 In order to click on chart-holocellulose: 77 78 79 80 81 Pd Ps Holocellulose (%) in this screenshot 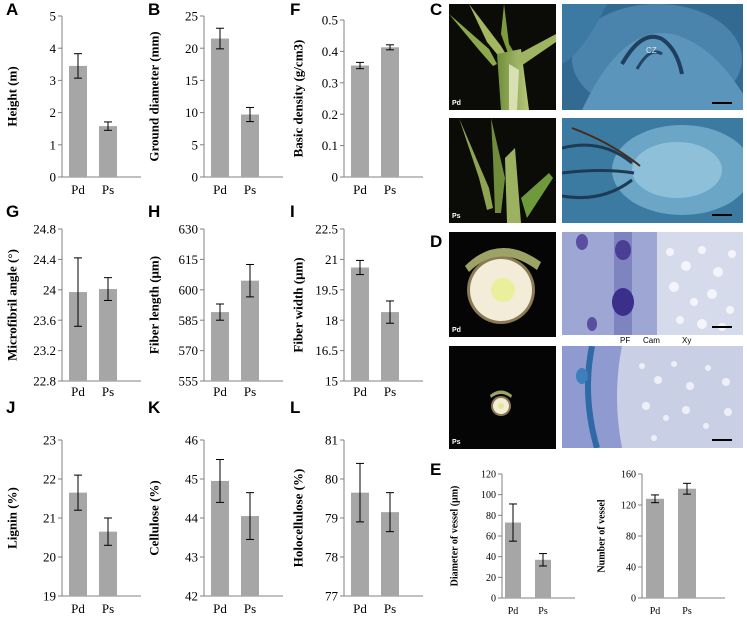, I will do `click(357, 524)`.